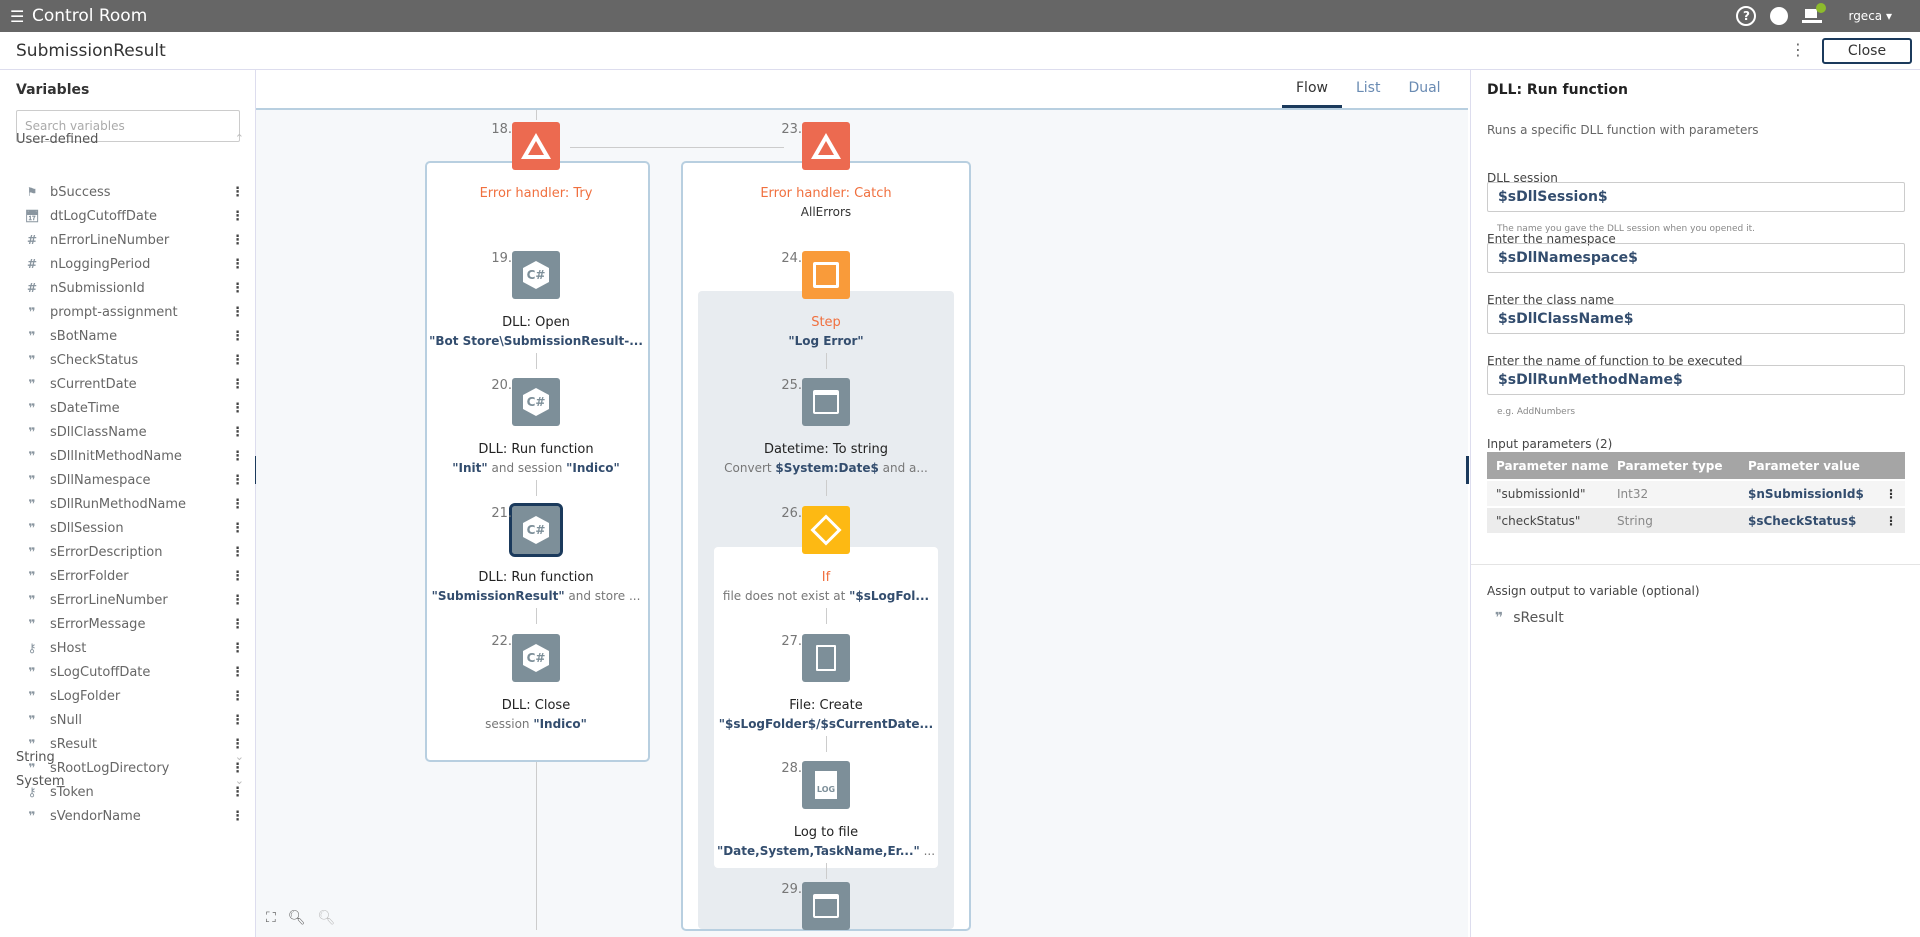 This screenshot has width=1920, height=937. I want to click on variable-item: ❞ sErrorDescription ⋮, so click(133, 552).